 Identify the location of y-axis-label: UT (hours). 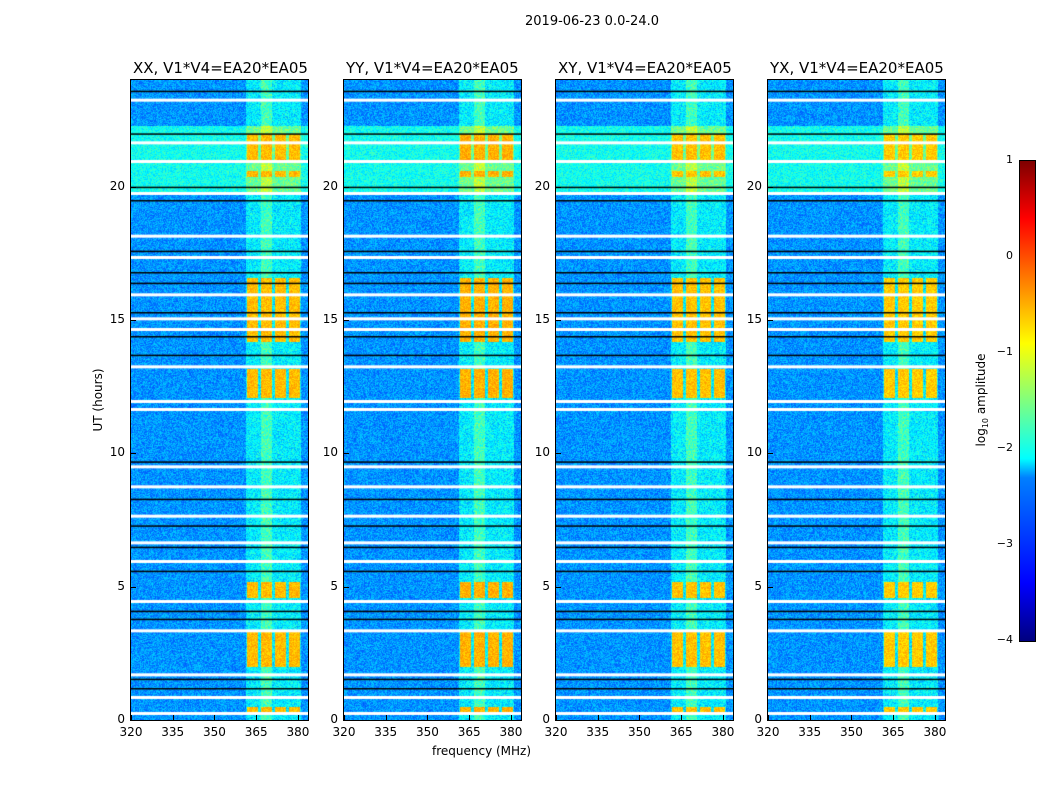
(98, 400).